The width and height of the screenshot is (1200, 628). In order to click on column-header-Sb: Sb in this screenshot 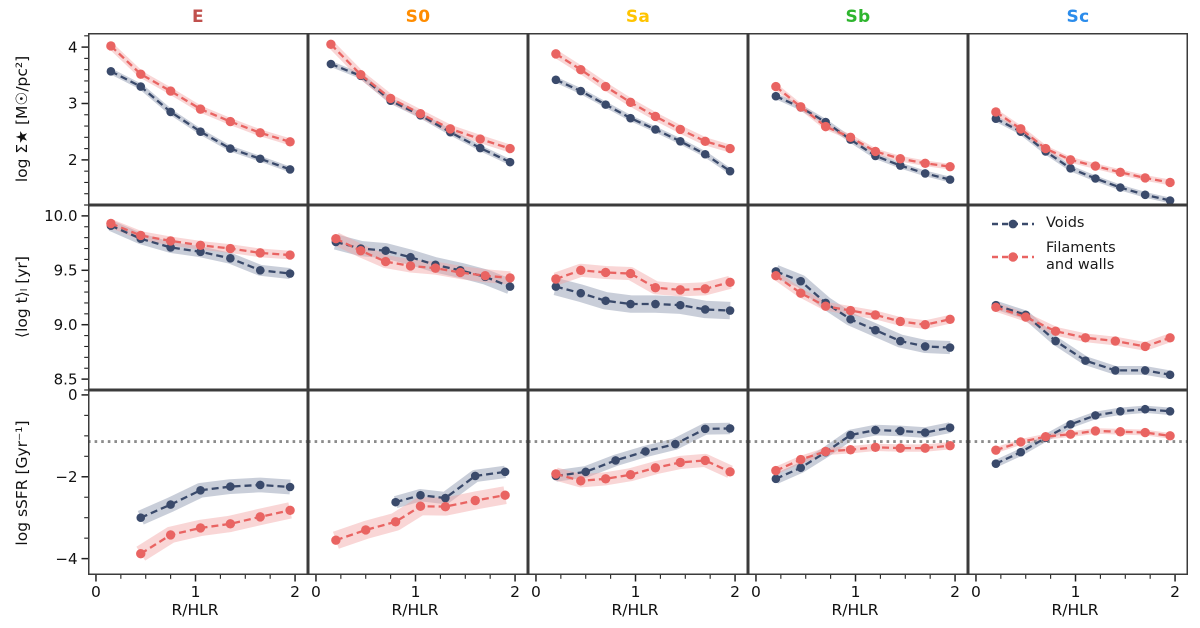, I will do `click(858, 17)`.